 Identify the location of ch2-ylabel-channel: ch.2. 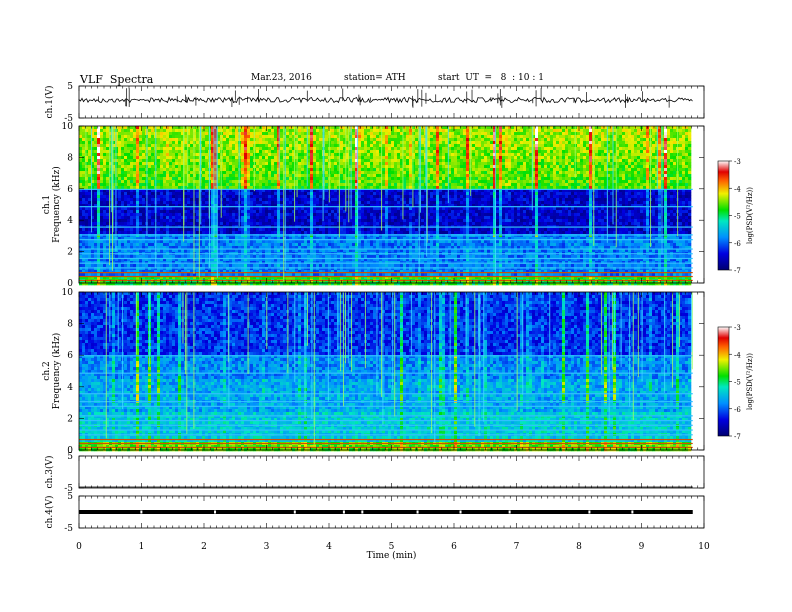
(47, 370).